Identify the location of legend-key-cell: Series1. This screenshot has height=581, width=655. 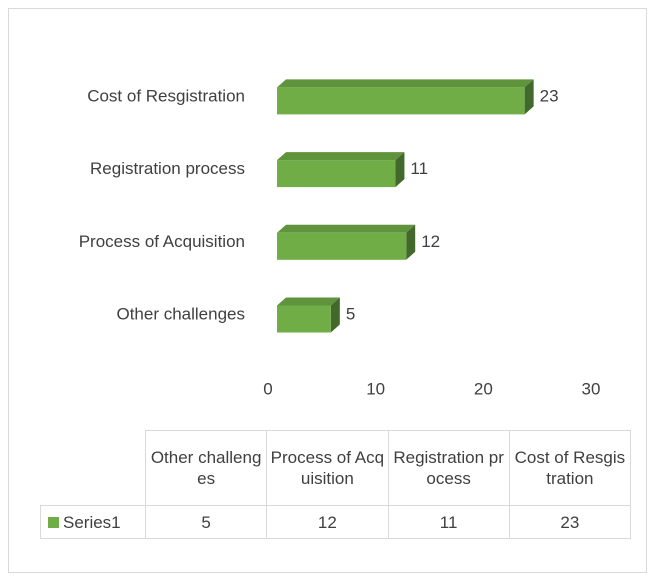
(93, 522).